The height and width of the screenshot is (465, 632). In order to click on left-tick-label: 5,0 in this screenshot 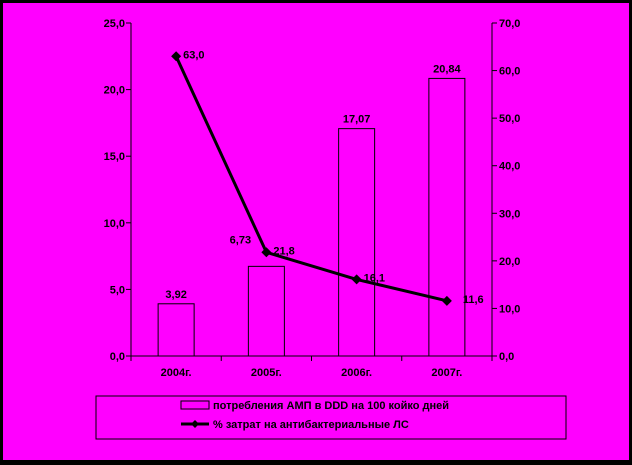, I will do `click(117, 290)`.